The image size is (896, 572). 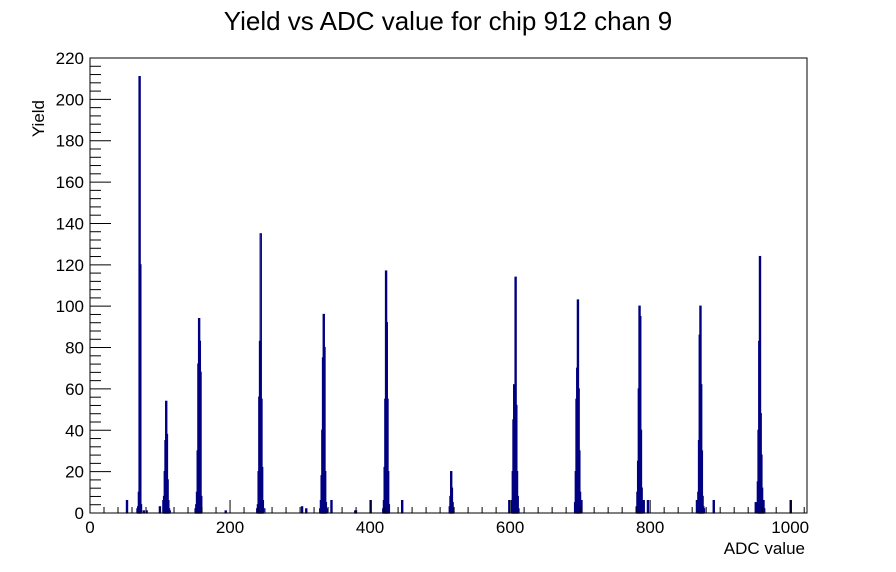 What do you see at coordinates (510, 527) in the screenshot?
I see `x-tick-label: 600` at bounding box center [510, 527].